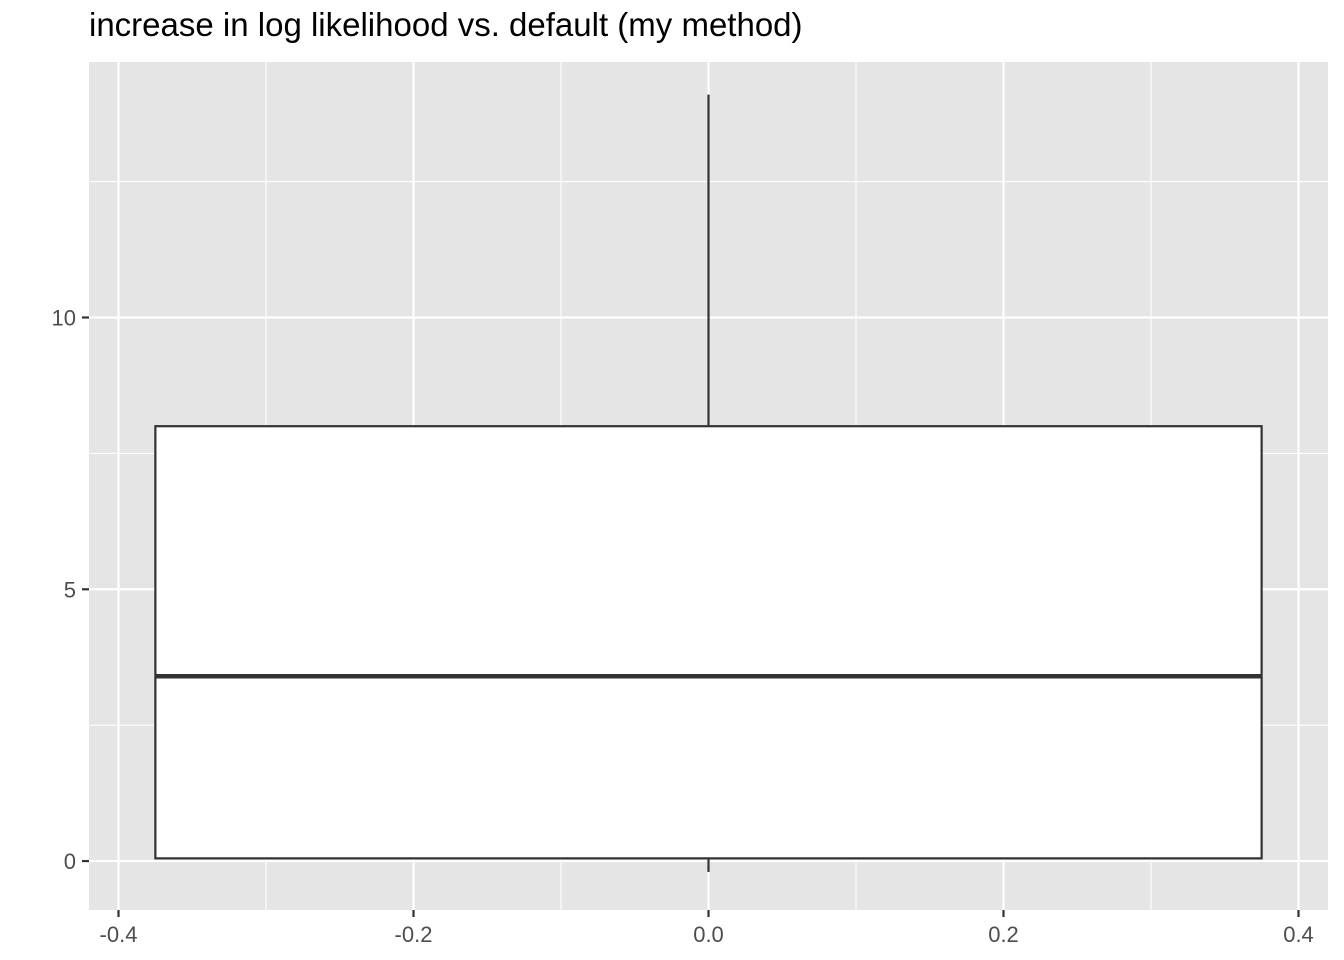 The image size is (1344, 960). What do you see at coordinates (70, 589) in the screenshot?
I see `y-tick-label: 5` at bounding box center [70, 589].